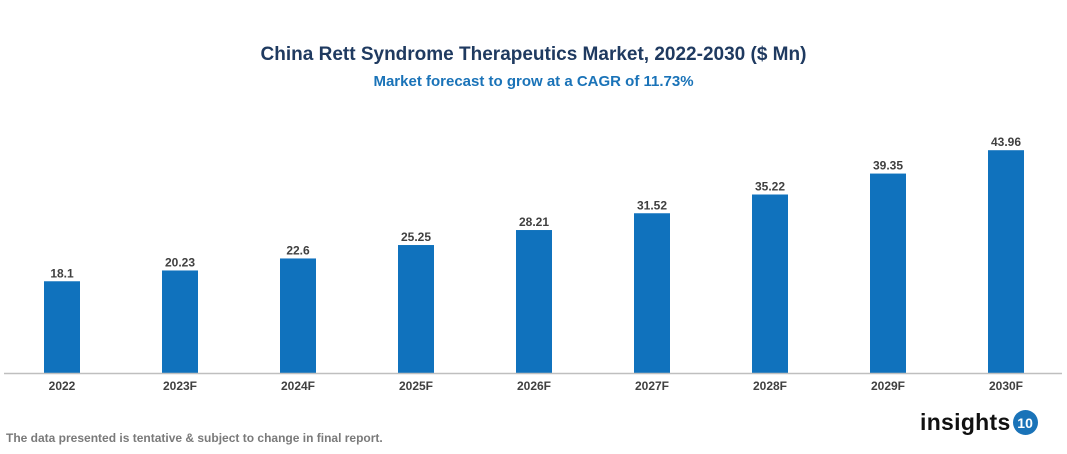  What do you see at coordinates (652, 386) in the screenshot?
I see `x-tick-label: 2027F` at bounding box center [652, 386].